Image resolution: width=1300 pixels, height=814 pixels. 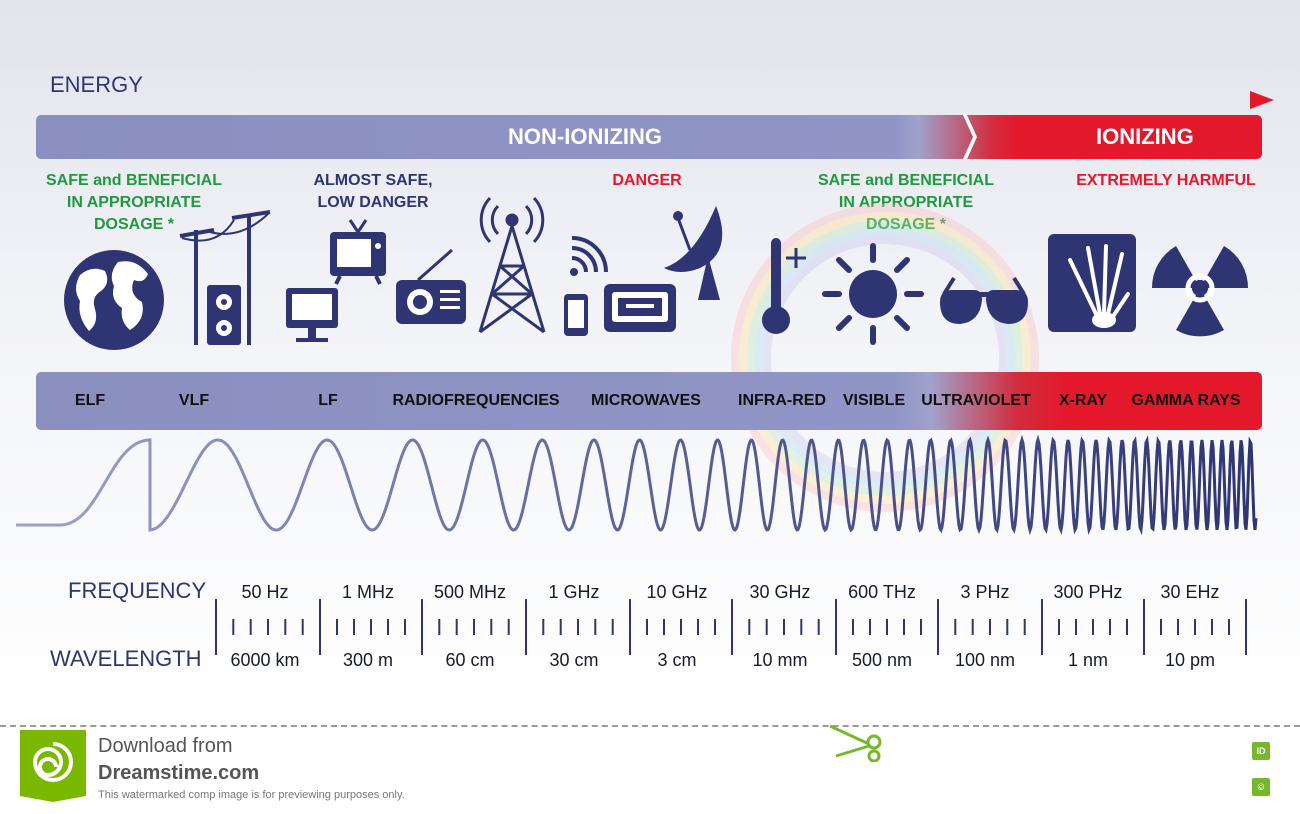 What do you see at coordinates (265, 592) in the screenshot?
I see `frequency-value: 50 Hz` at bounding box center [265, 592].